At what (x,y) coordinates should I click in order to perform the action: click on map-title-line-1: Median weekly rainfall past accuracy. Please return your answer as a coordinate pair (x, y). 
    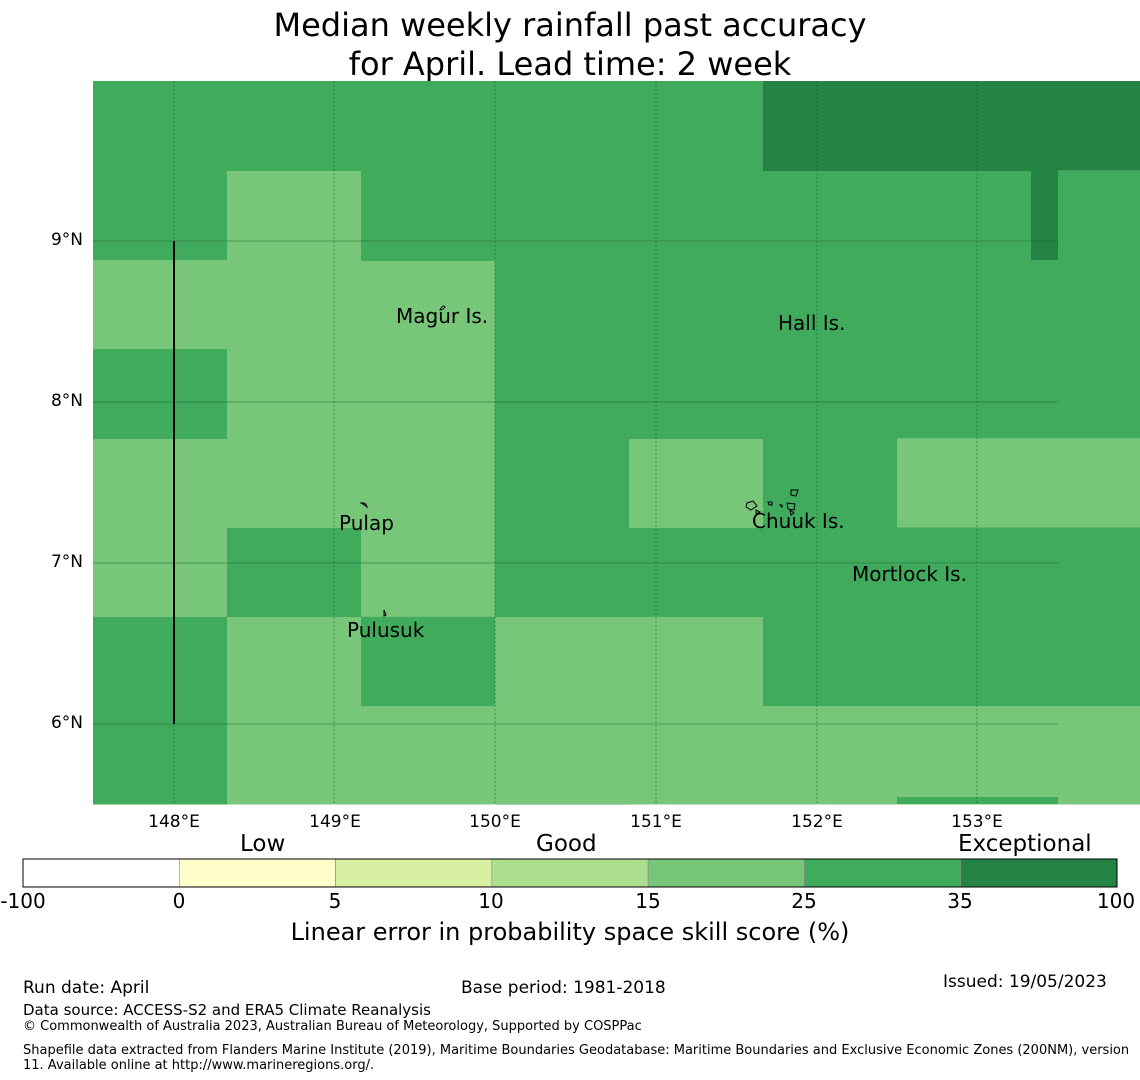
    Looking at the image, I should click on (570, 25).